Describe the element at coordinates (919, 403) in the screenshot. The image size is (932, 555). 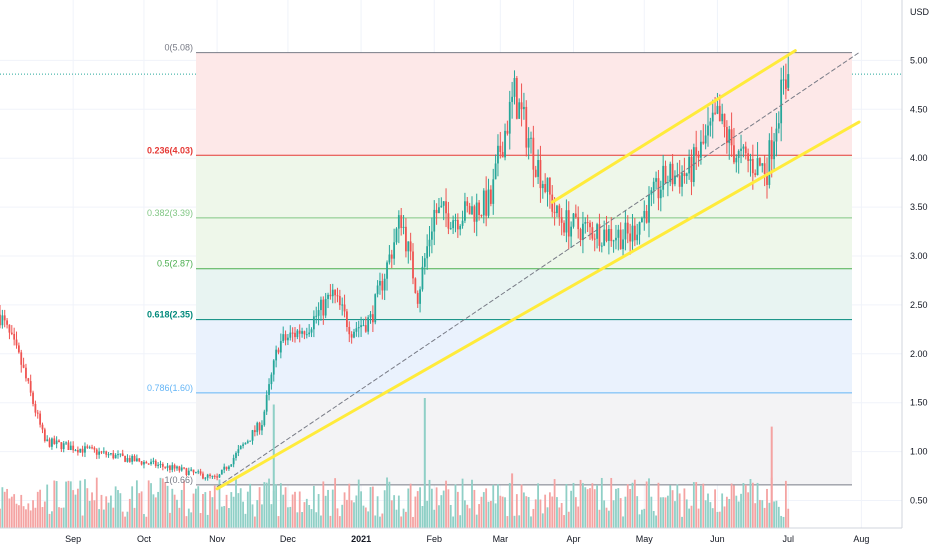
I see `y-tick-label: 1.50` at that location.